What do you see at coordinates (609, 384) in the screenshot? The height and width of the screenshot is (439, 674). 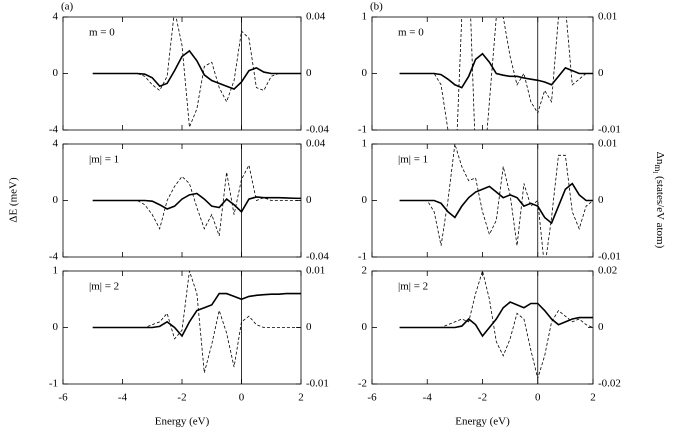 I see `y2-tick-label: -0.02` at bounding box center [609, 384].